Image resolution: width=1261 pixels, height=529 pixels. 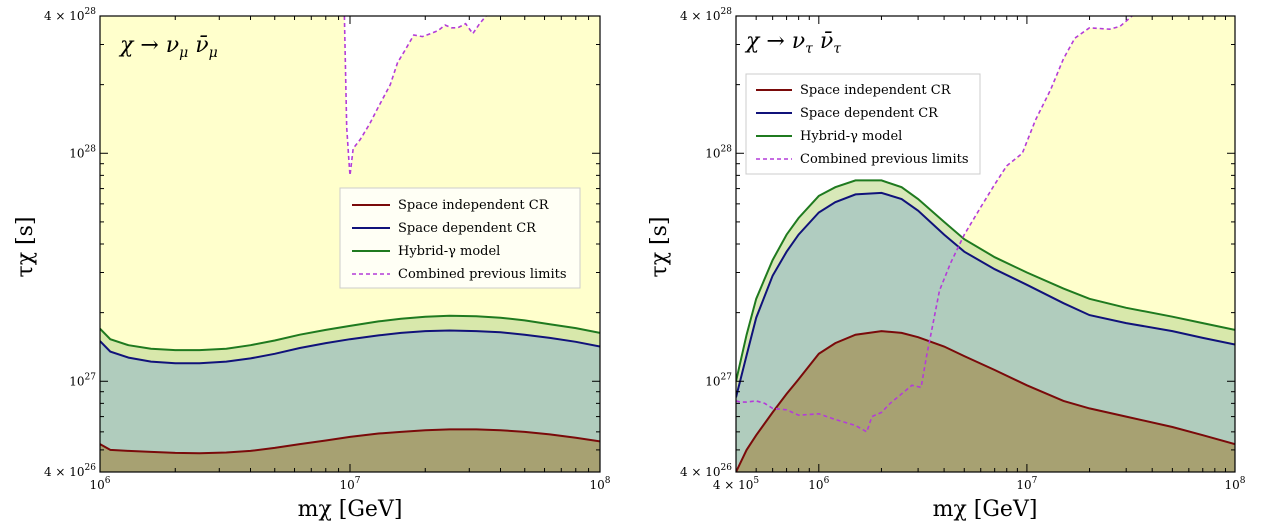 I want to click on x-axis-label-numu: mχ [GeV], so click(x=350, y=509).